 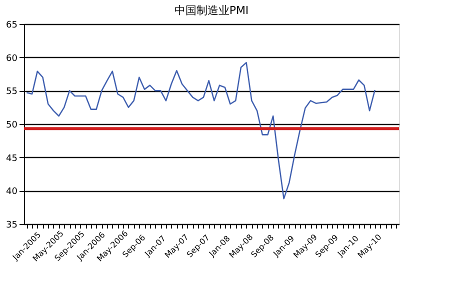 I want to click on chart-title: 中国制造业PMI, so click(x=211, y=10).